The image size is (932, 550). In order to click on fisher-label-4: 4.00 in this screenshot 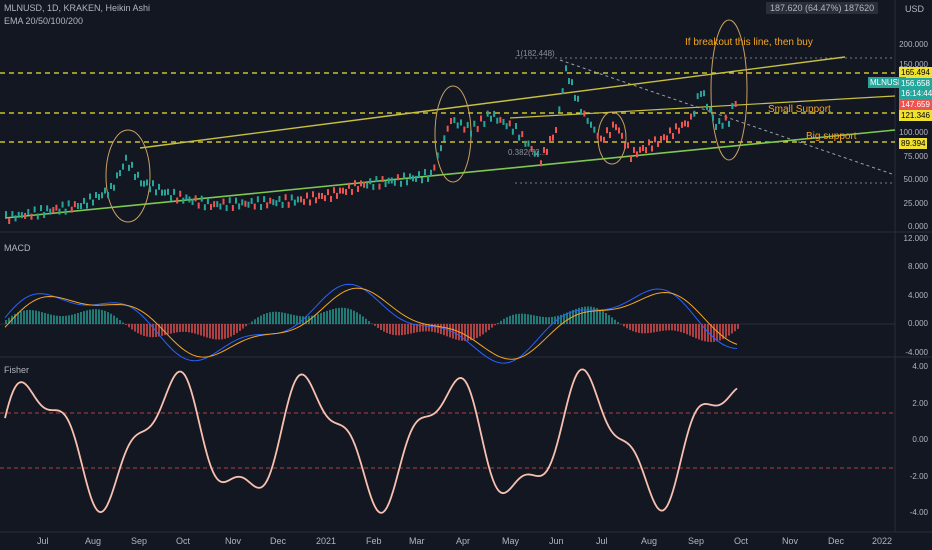, I will do `click(920, 366)`.